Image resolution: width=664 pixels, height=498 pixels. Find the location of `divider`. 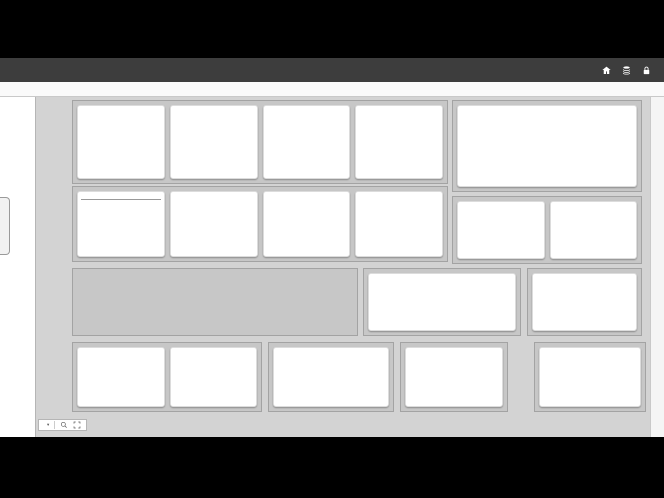

divider is located at coordinates (55, 425).